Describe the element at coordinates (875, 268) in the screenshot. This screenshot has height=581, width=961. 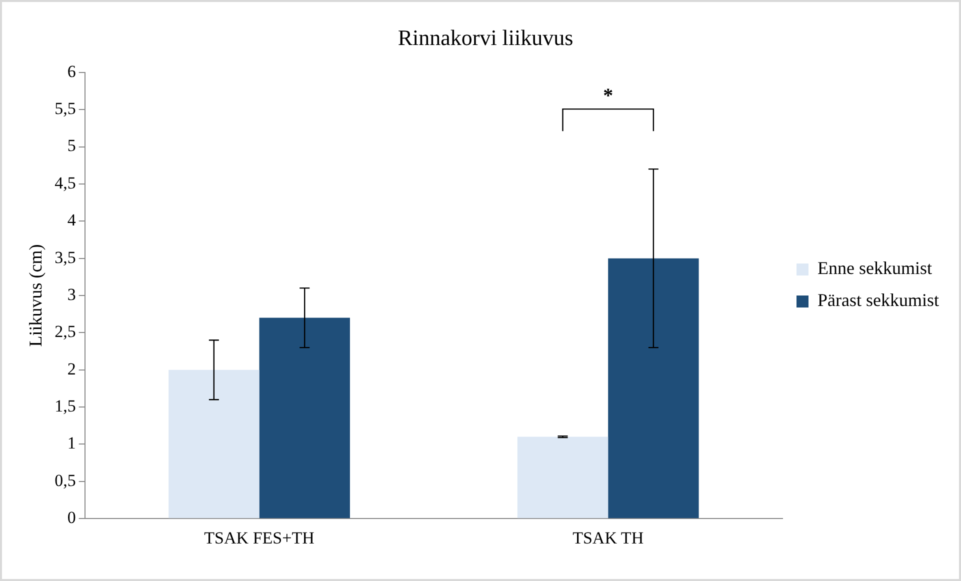
I see `legend-label: Enne sekkumist` at that location.